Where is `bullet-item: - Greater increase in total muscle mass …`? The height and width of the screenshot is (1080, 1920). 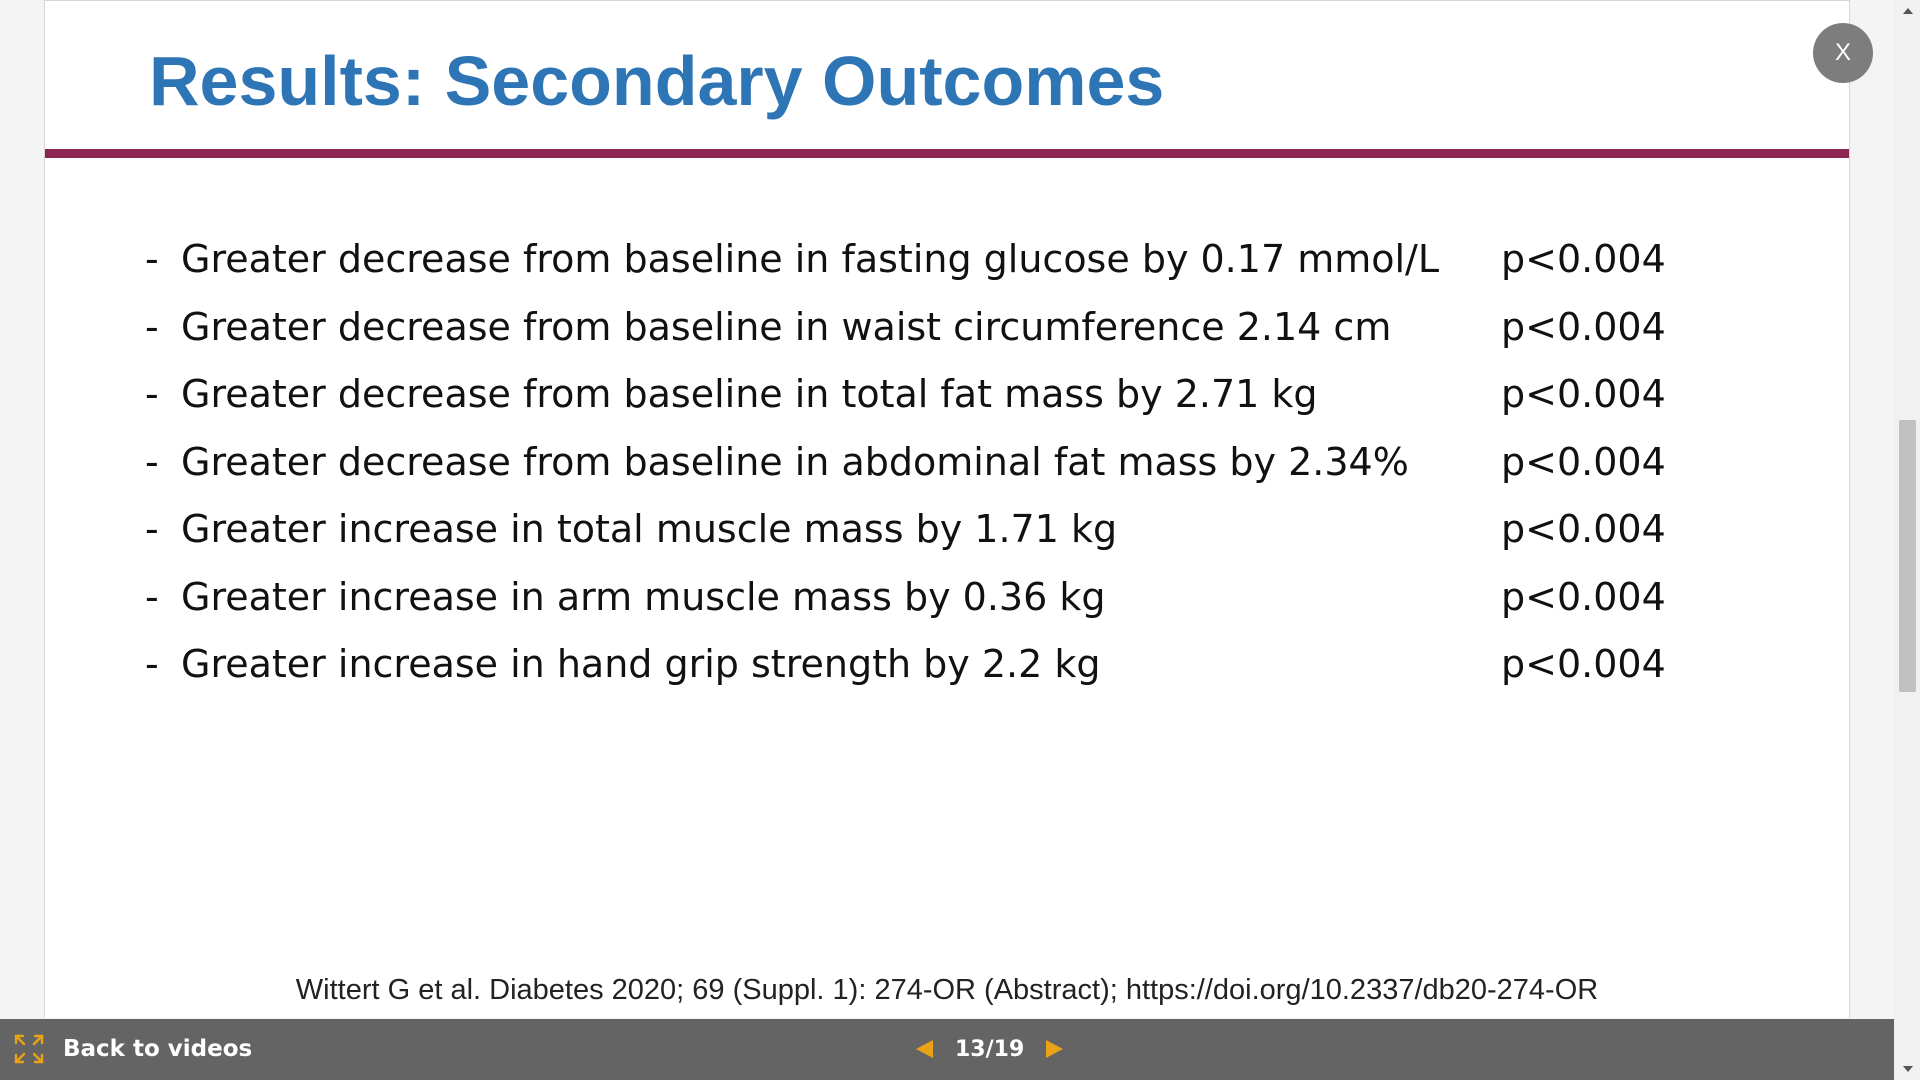
bullet-item: - Greater increase in total muscle mass … is located at coordinates (945, 541).